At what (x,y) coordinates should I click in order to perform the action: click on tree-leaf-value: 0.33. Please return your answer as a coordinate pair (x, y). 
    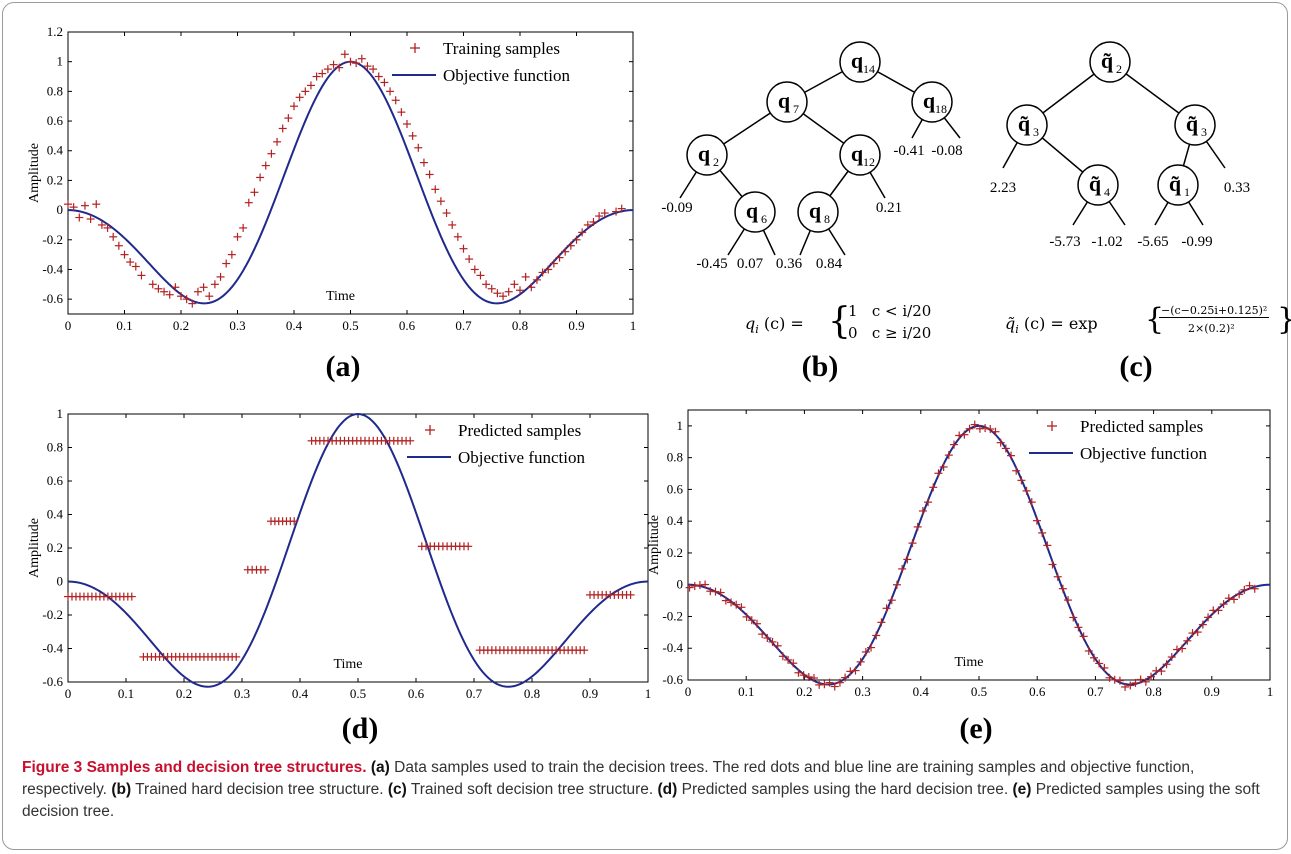
    Looking at the image, I should click on (1237, 188).